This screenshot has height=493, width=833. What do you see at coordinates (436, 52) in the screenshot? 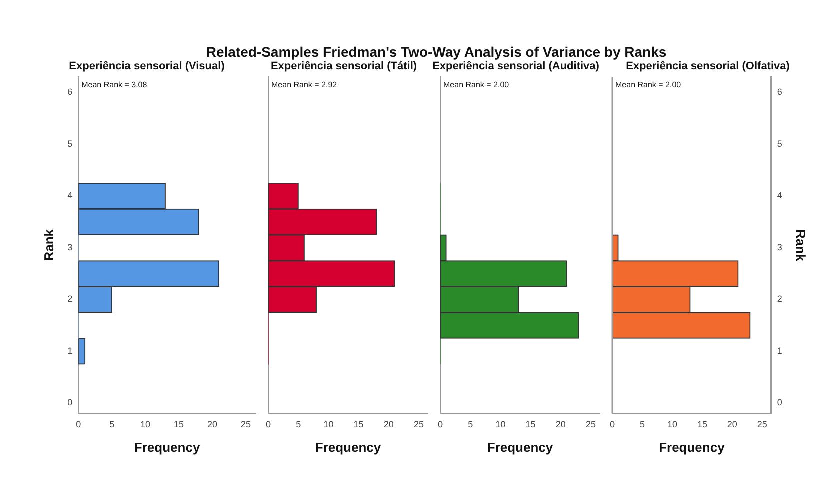
I see `text: Related-Samples Friedman's Two-Way Analysis of Variance by Ranks` at bounding box center [436, 52].